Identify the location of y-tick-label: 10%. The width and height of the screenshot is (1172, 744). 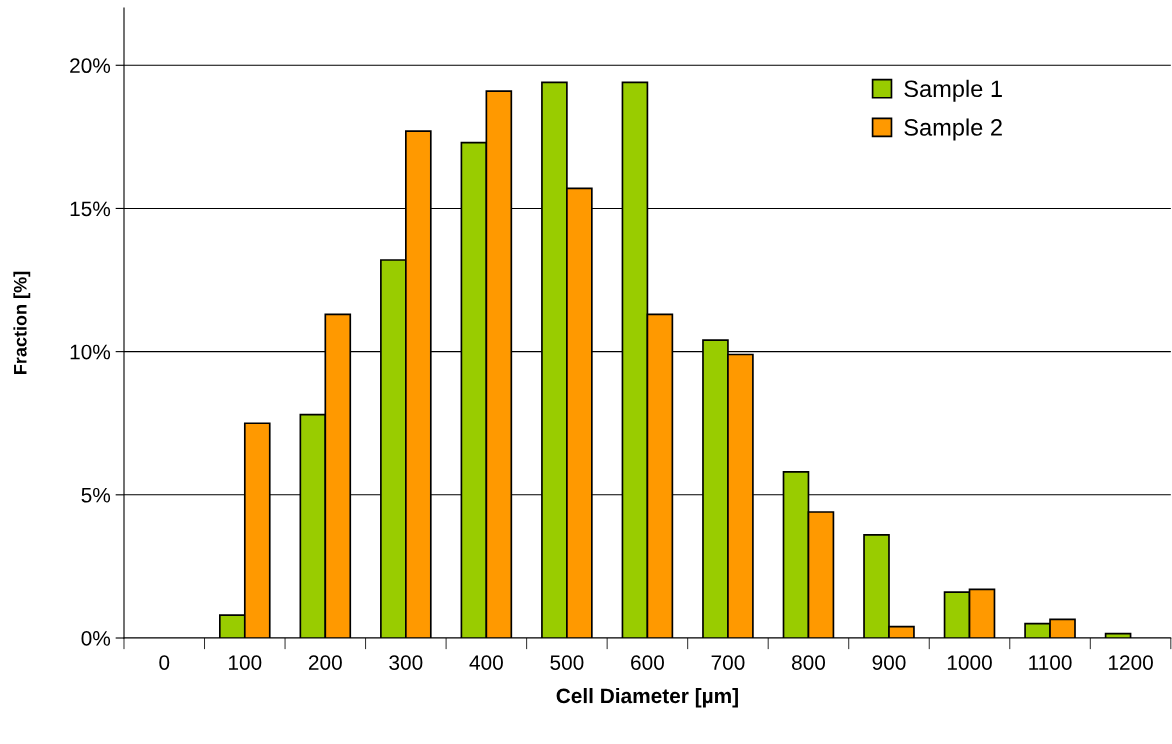
(90, 352).